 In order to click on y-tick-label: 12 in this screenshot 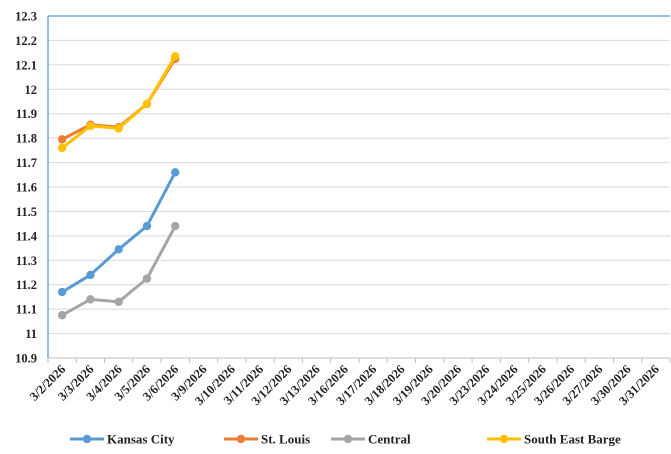, I will do `click(31, 90)`.